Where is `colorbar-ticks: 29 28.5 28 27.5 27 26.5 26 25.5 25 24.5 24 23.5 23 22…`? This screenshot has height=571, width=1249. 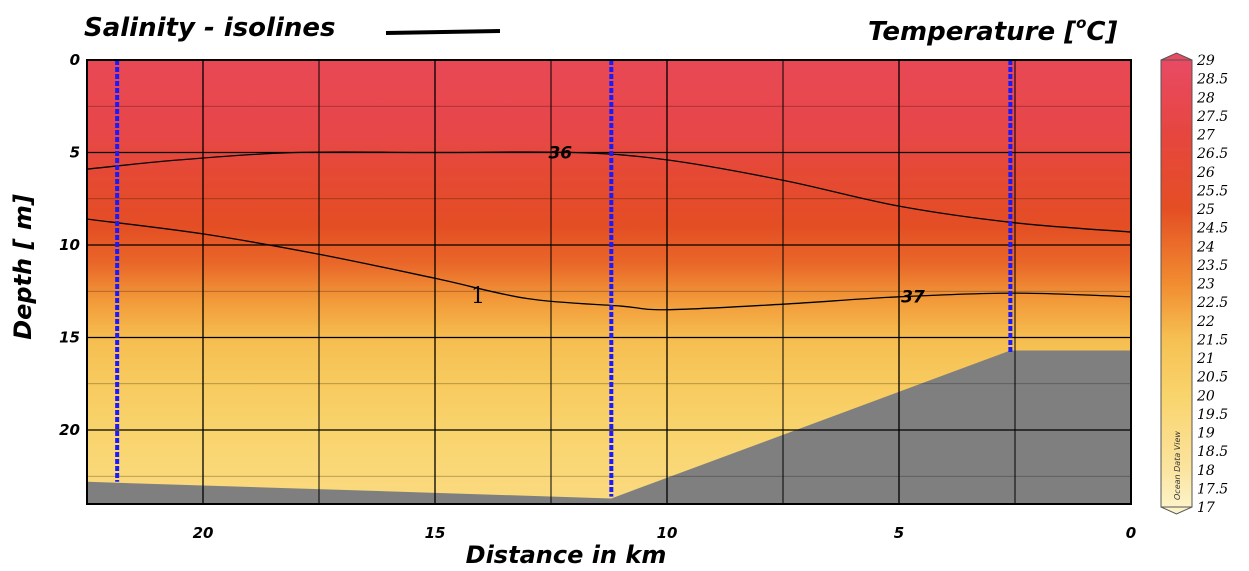 colorbar-ticks: 29 28.5 28 27.5 27 26.5 26 25.5 25 24.5 24 23.5 23 22… is located at coordinates (1212, 284).